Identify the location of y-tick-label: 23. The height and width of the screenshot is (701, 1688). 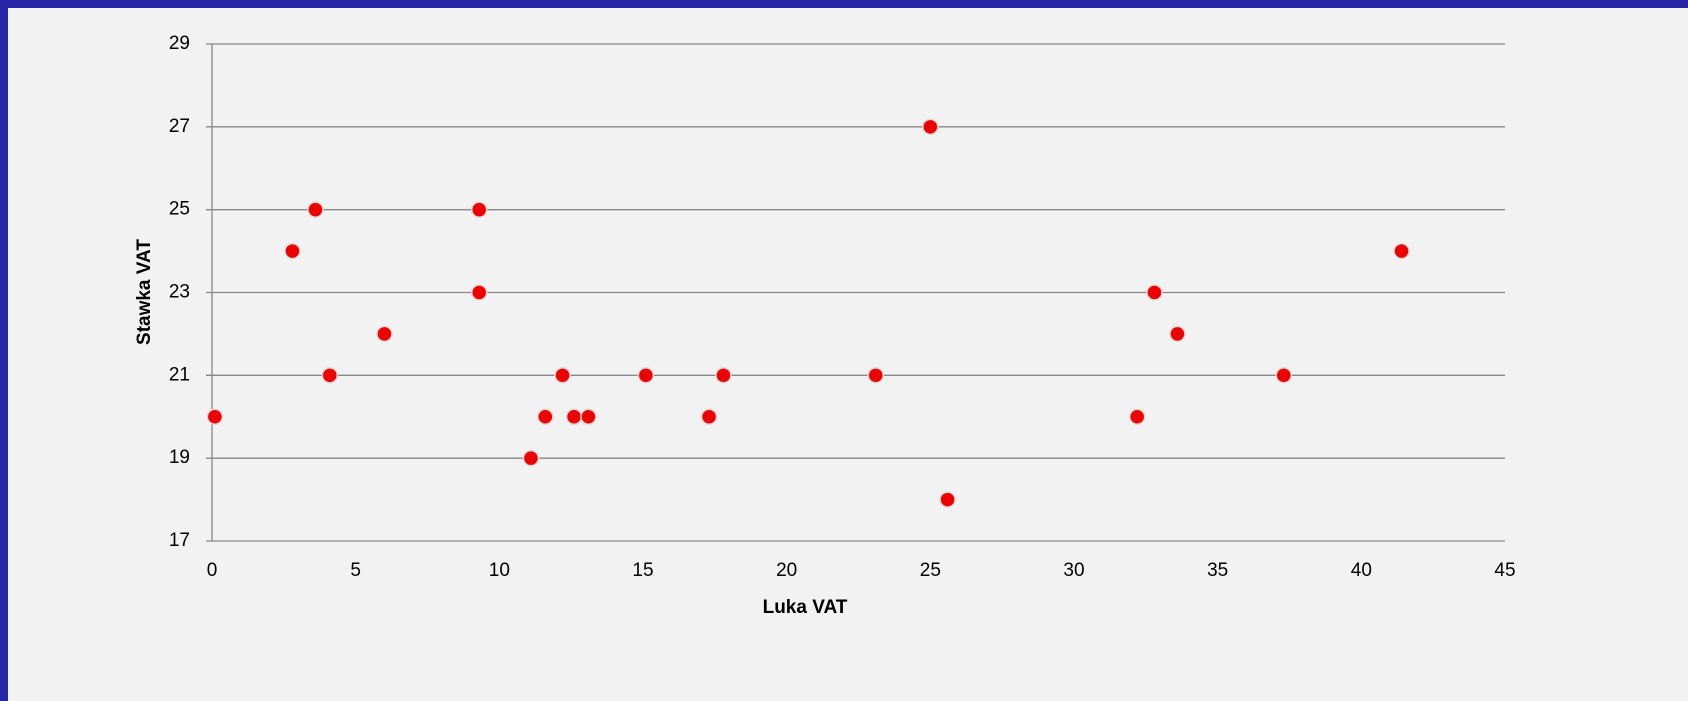
(179, 292).